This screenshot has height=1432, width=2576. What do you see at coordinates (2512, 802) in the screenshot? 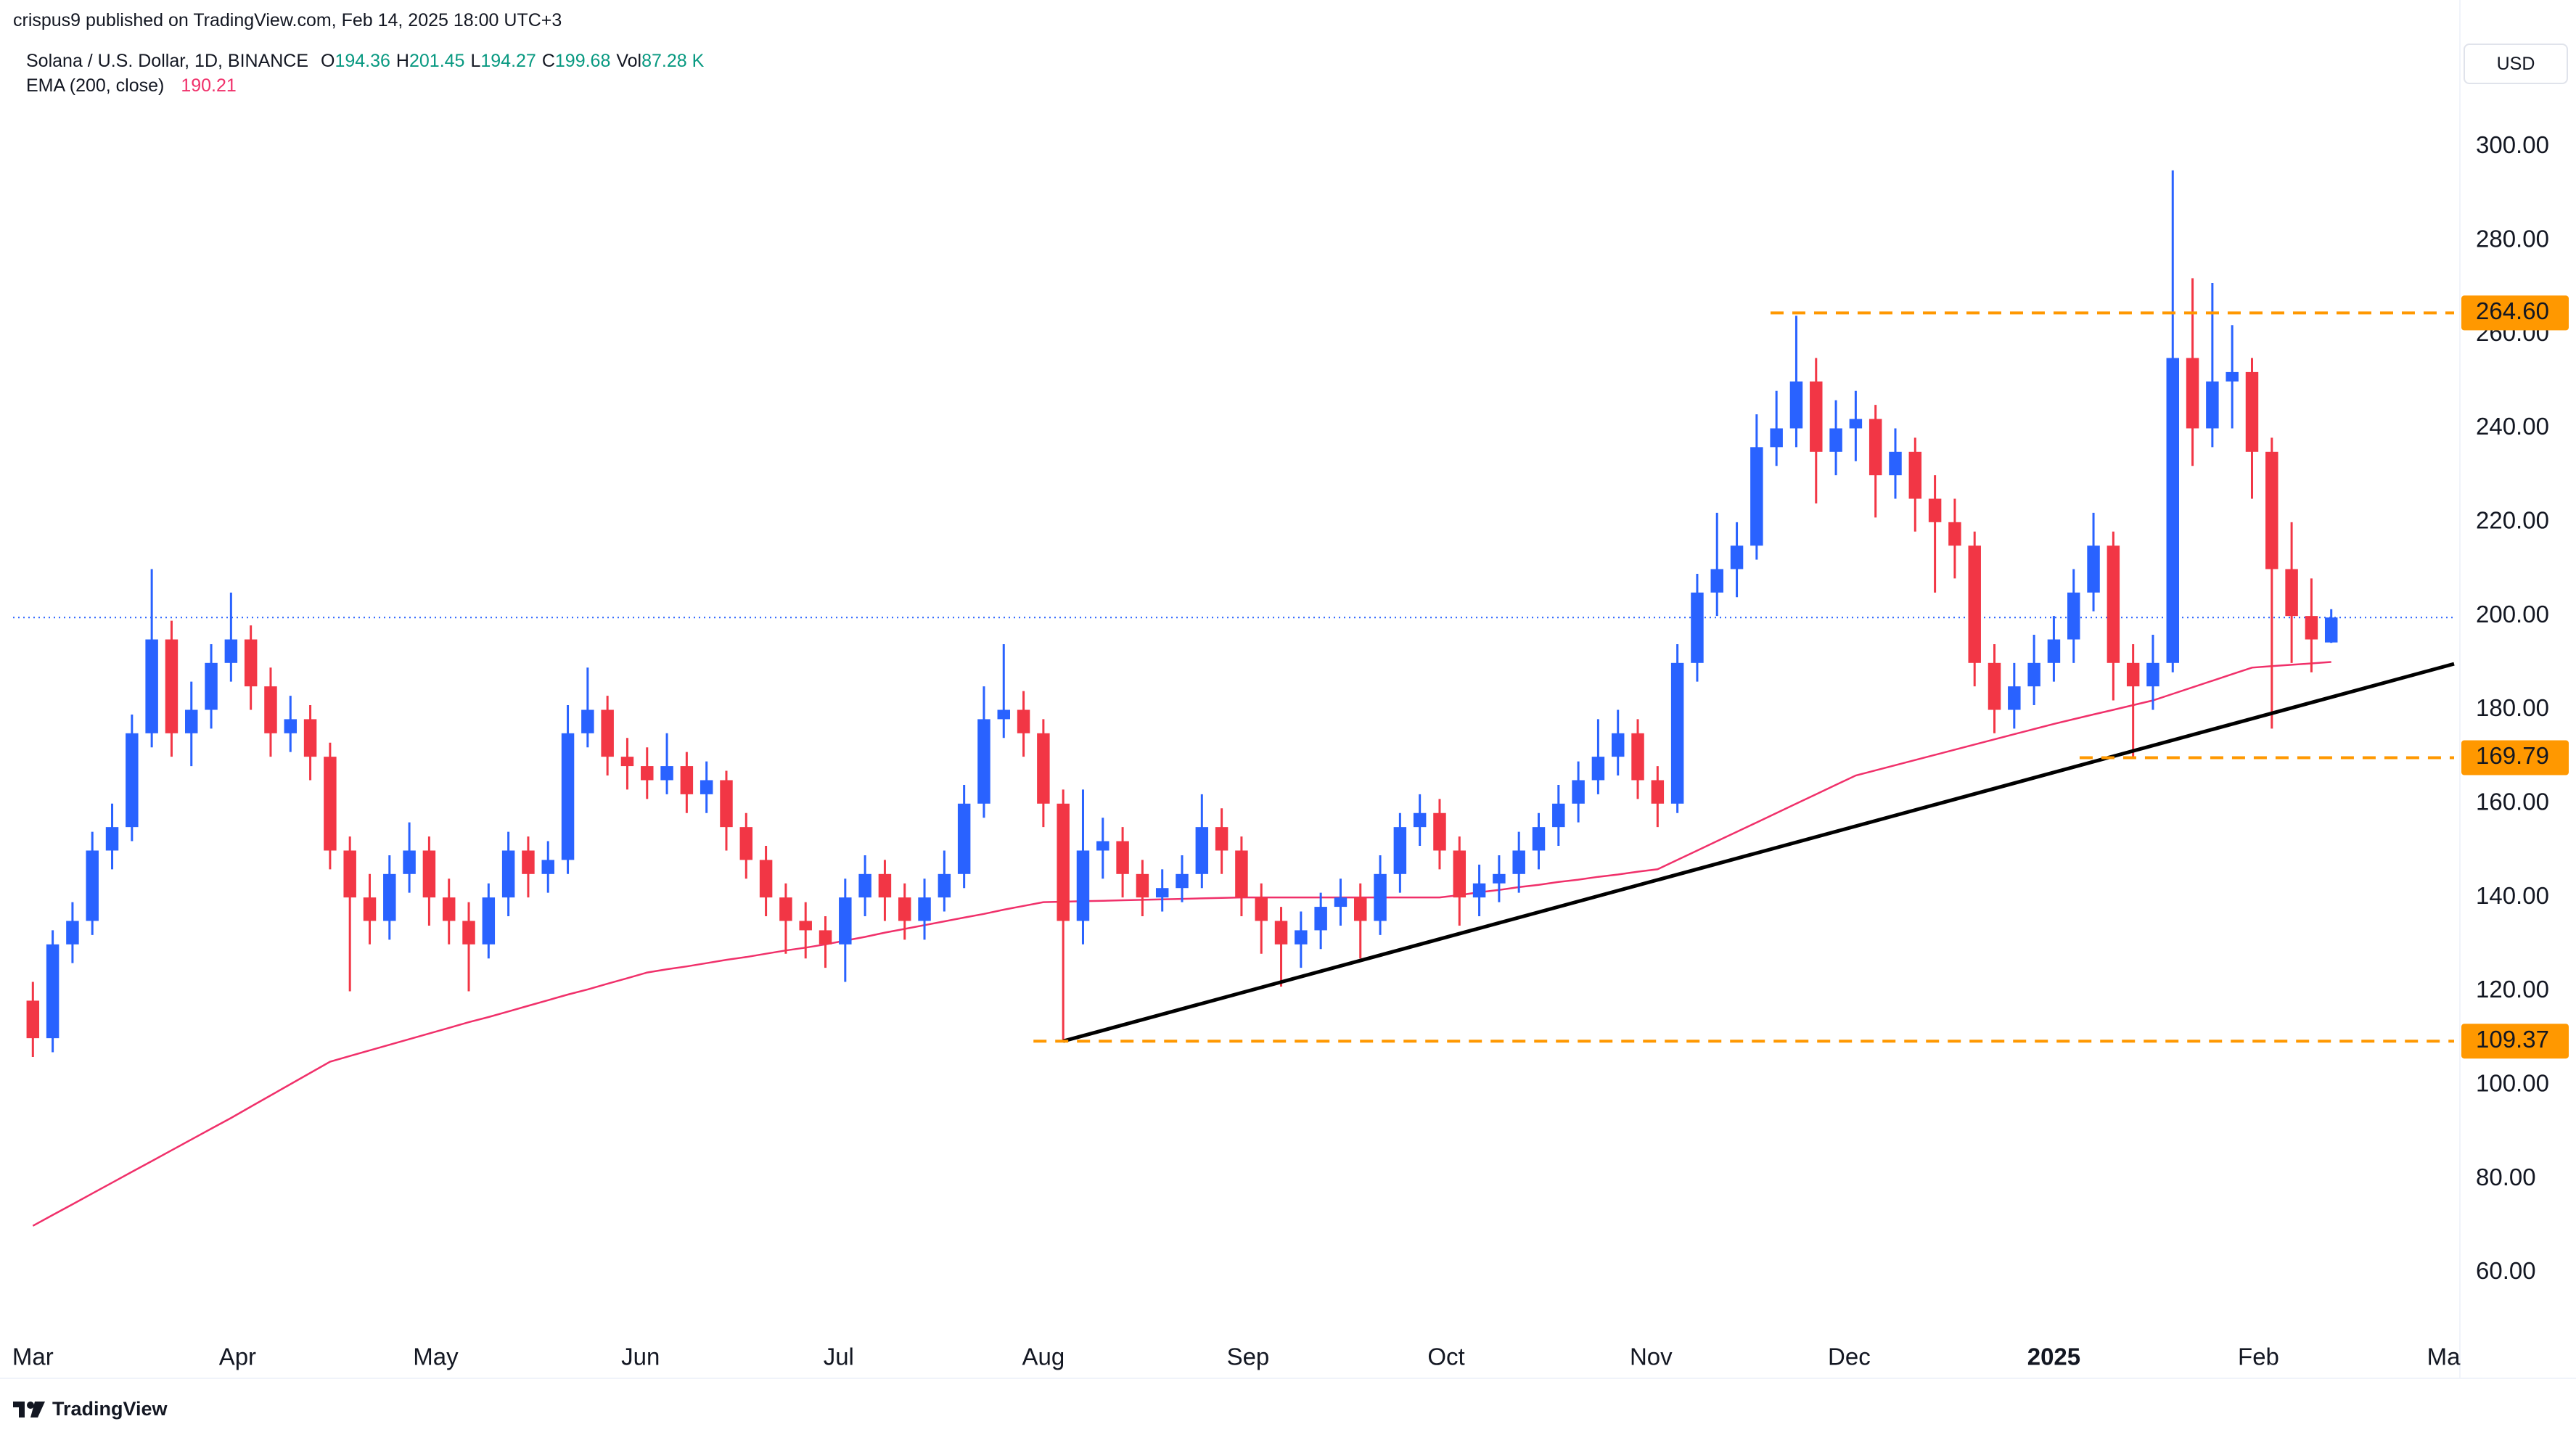
I see `y-tick-label: 160.00` at bounding box center [2512, 802].